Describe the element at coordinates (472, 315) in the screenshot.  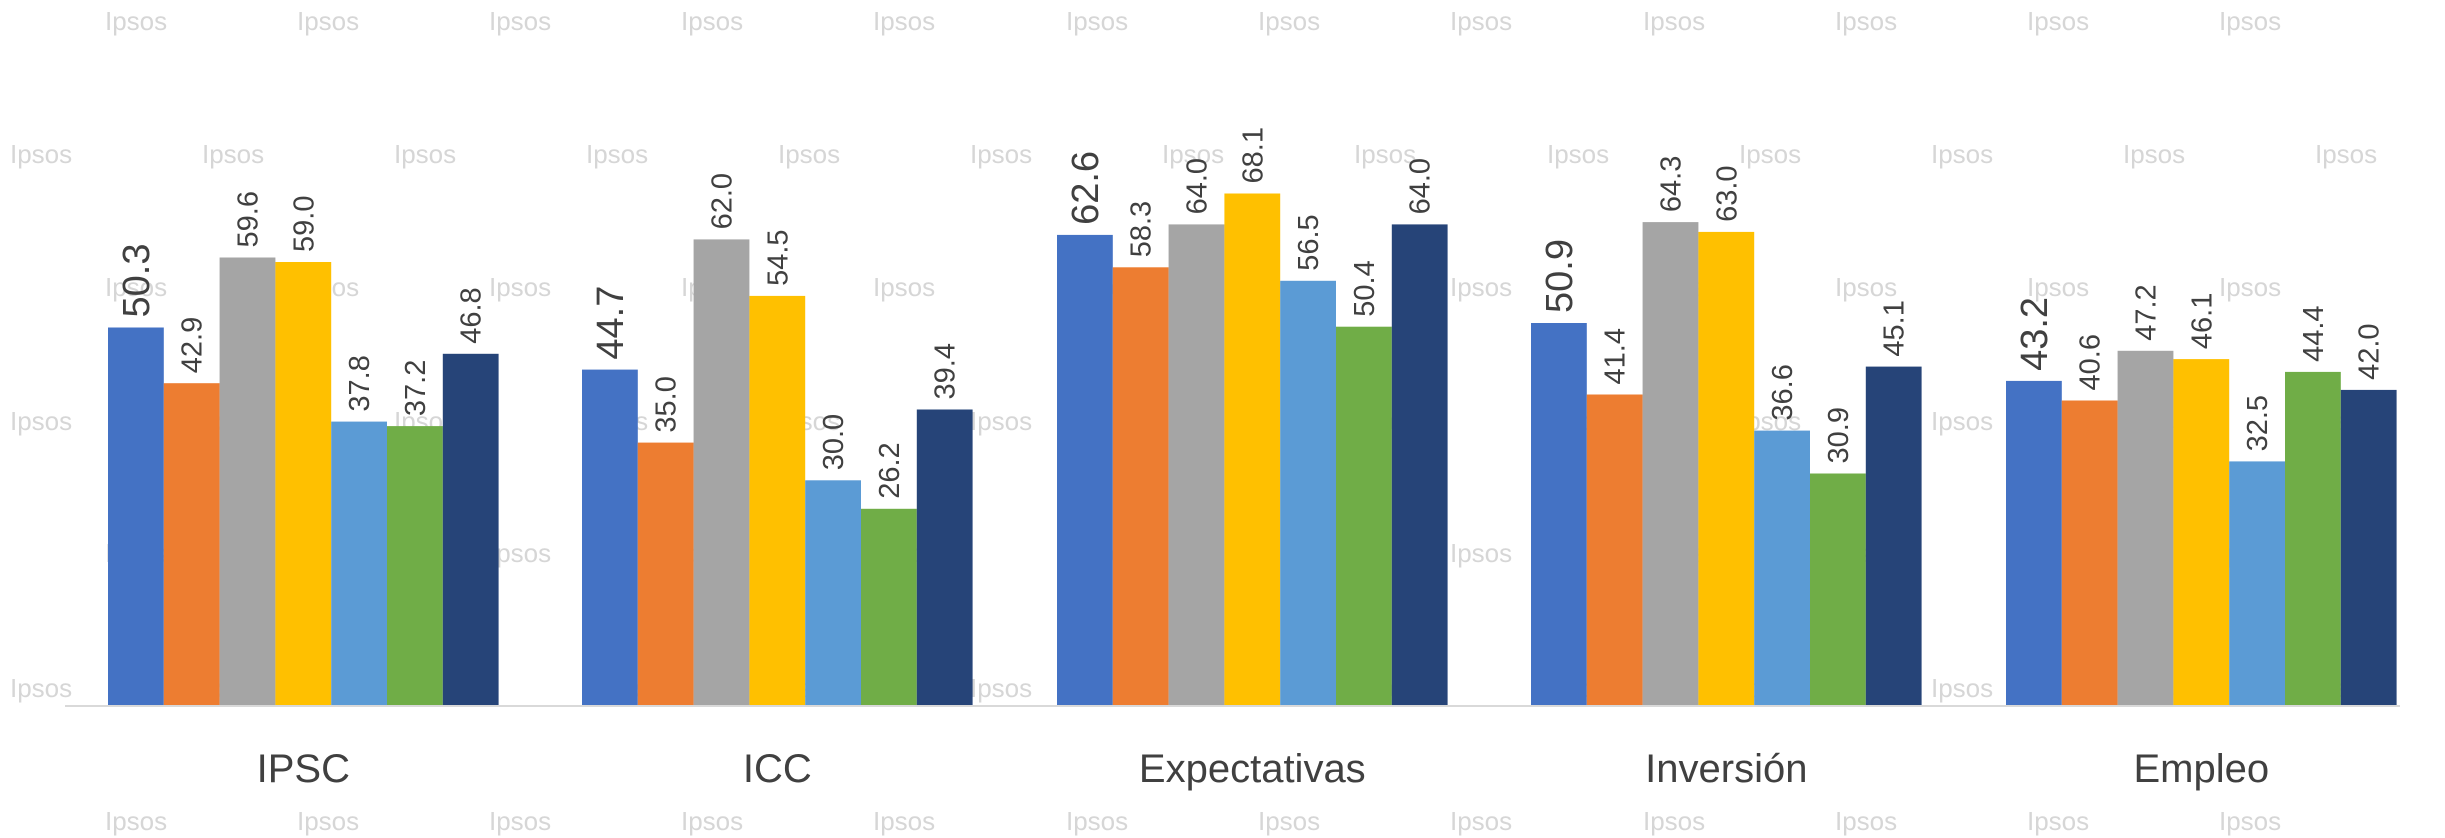
I see `data-label: 46.8` at that location.